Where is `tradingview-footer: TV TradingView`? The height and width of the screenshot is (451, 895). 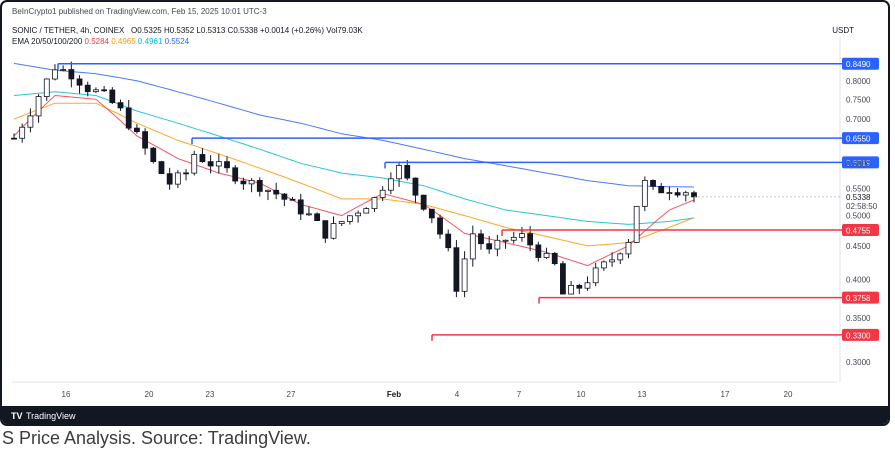
tradingview-footer: TV TradingView is located at coordinates (445, 415).